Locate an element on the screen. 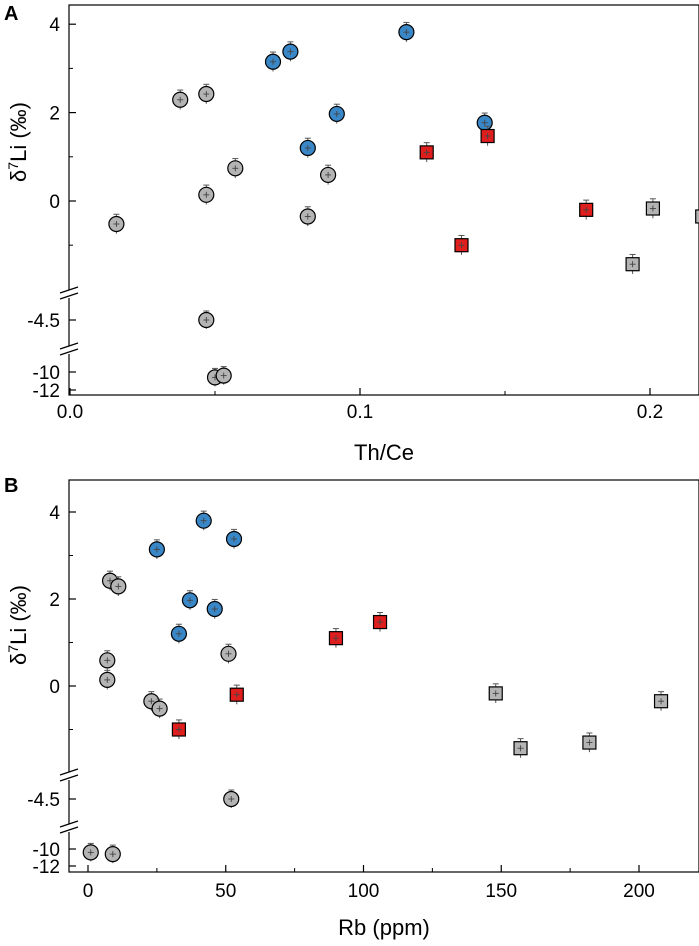  panel-b-x-tick-label: 150 is located at coordinates (501, 891).